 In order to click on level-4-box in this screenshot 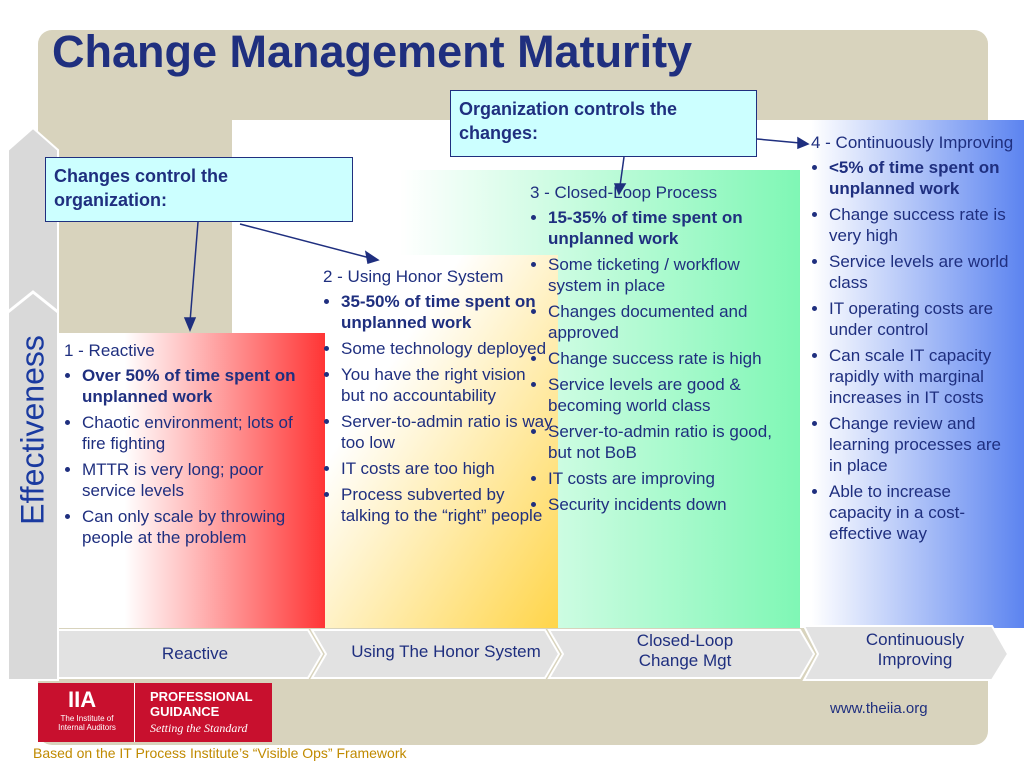, I will do `click(912, 374)`.